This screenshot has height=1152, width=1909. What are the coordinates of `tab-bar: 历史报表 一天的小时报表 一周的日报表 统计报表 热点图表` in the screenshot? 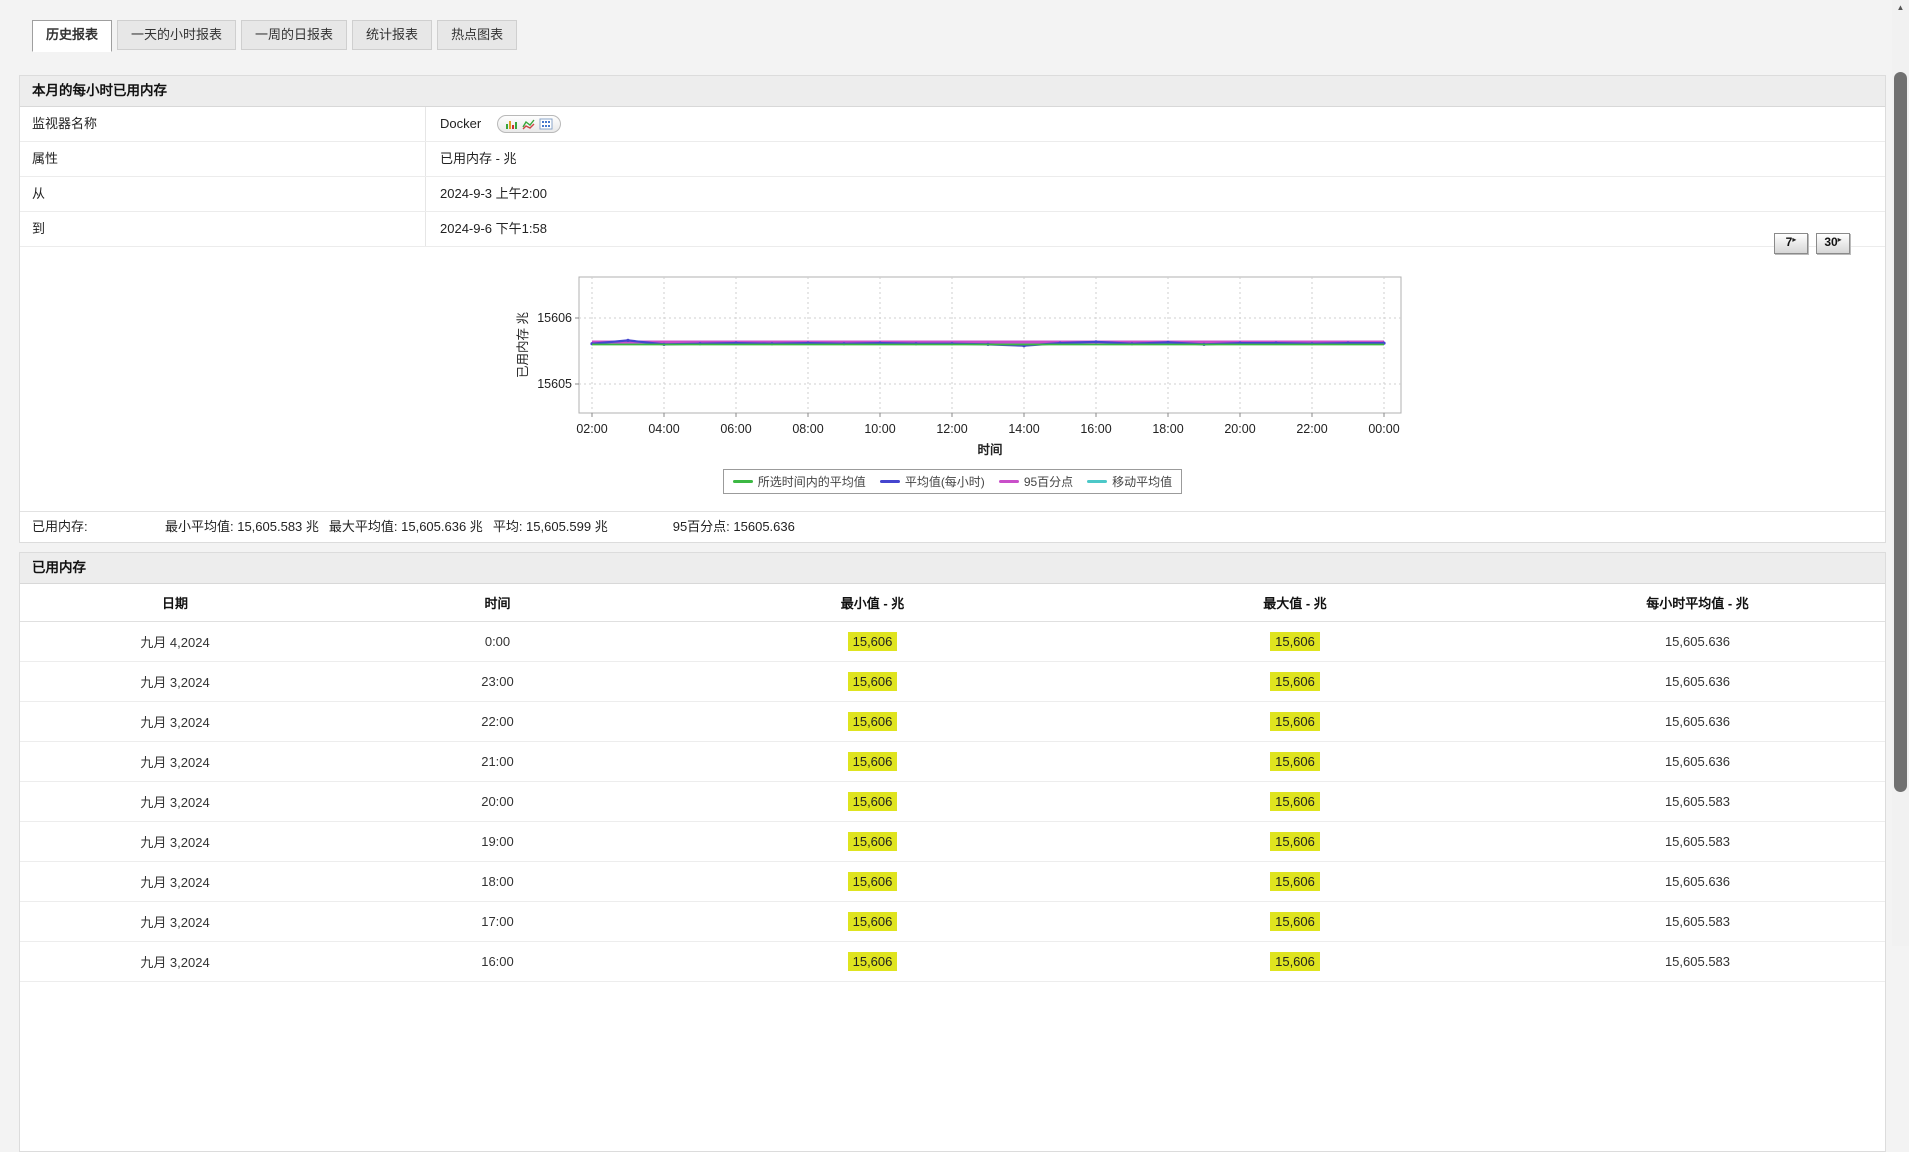 It's located at (275, 36).